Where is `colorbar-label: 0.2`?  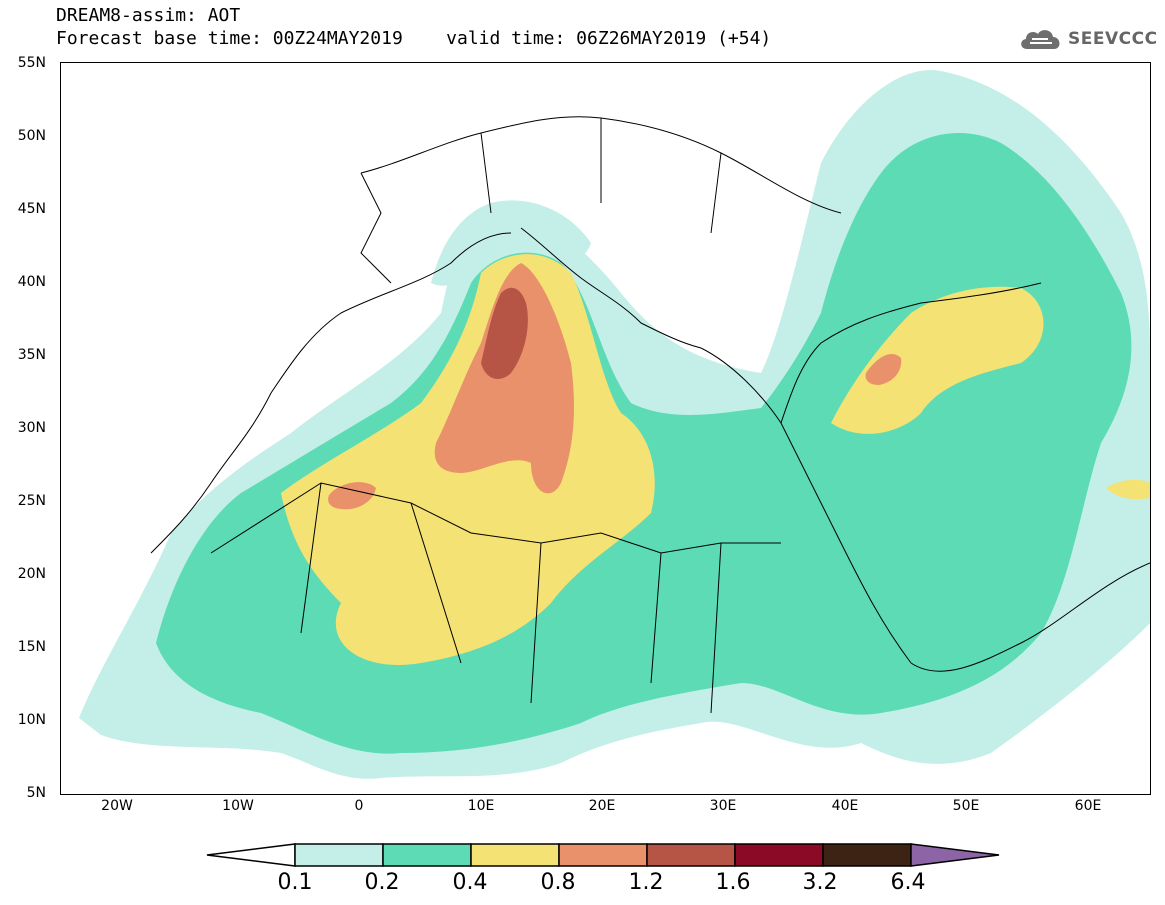 colorbar-label: 0.2 is located at coordinates (382, 882).